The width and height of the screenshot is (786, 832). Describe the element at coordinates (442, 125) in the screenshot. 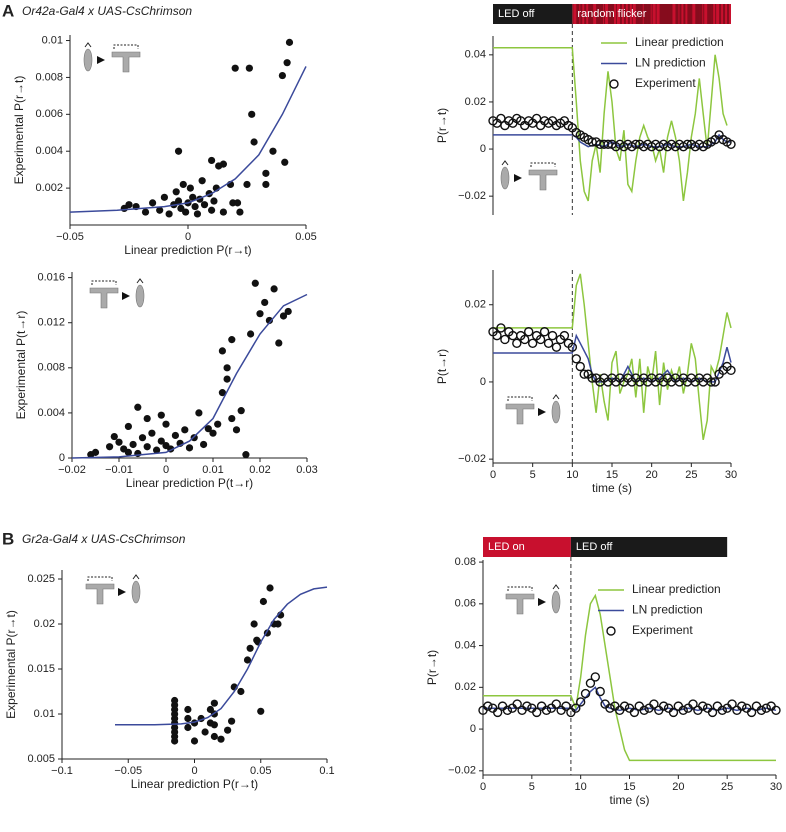

I see `y-axis-label: P(r→t)` at that location.